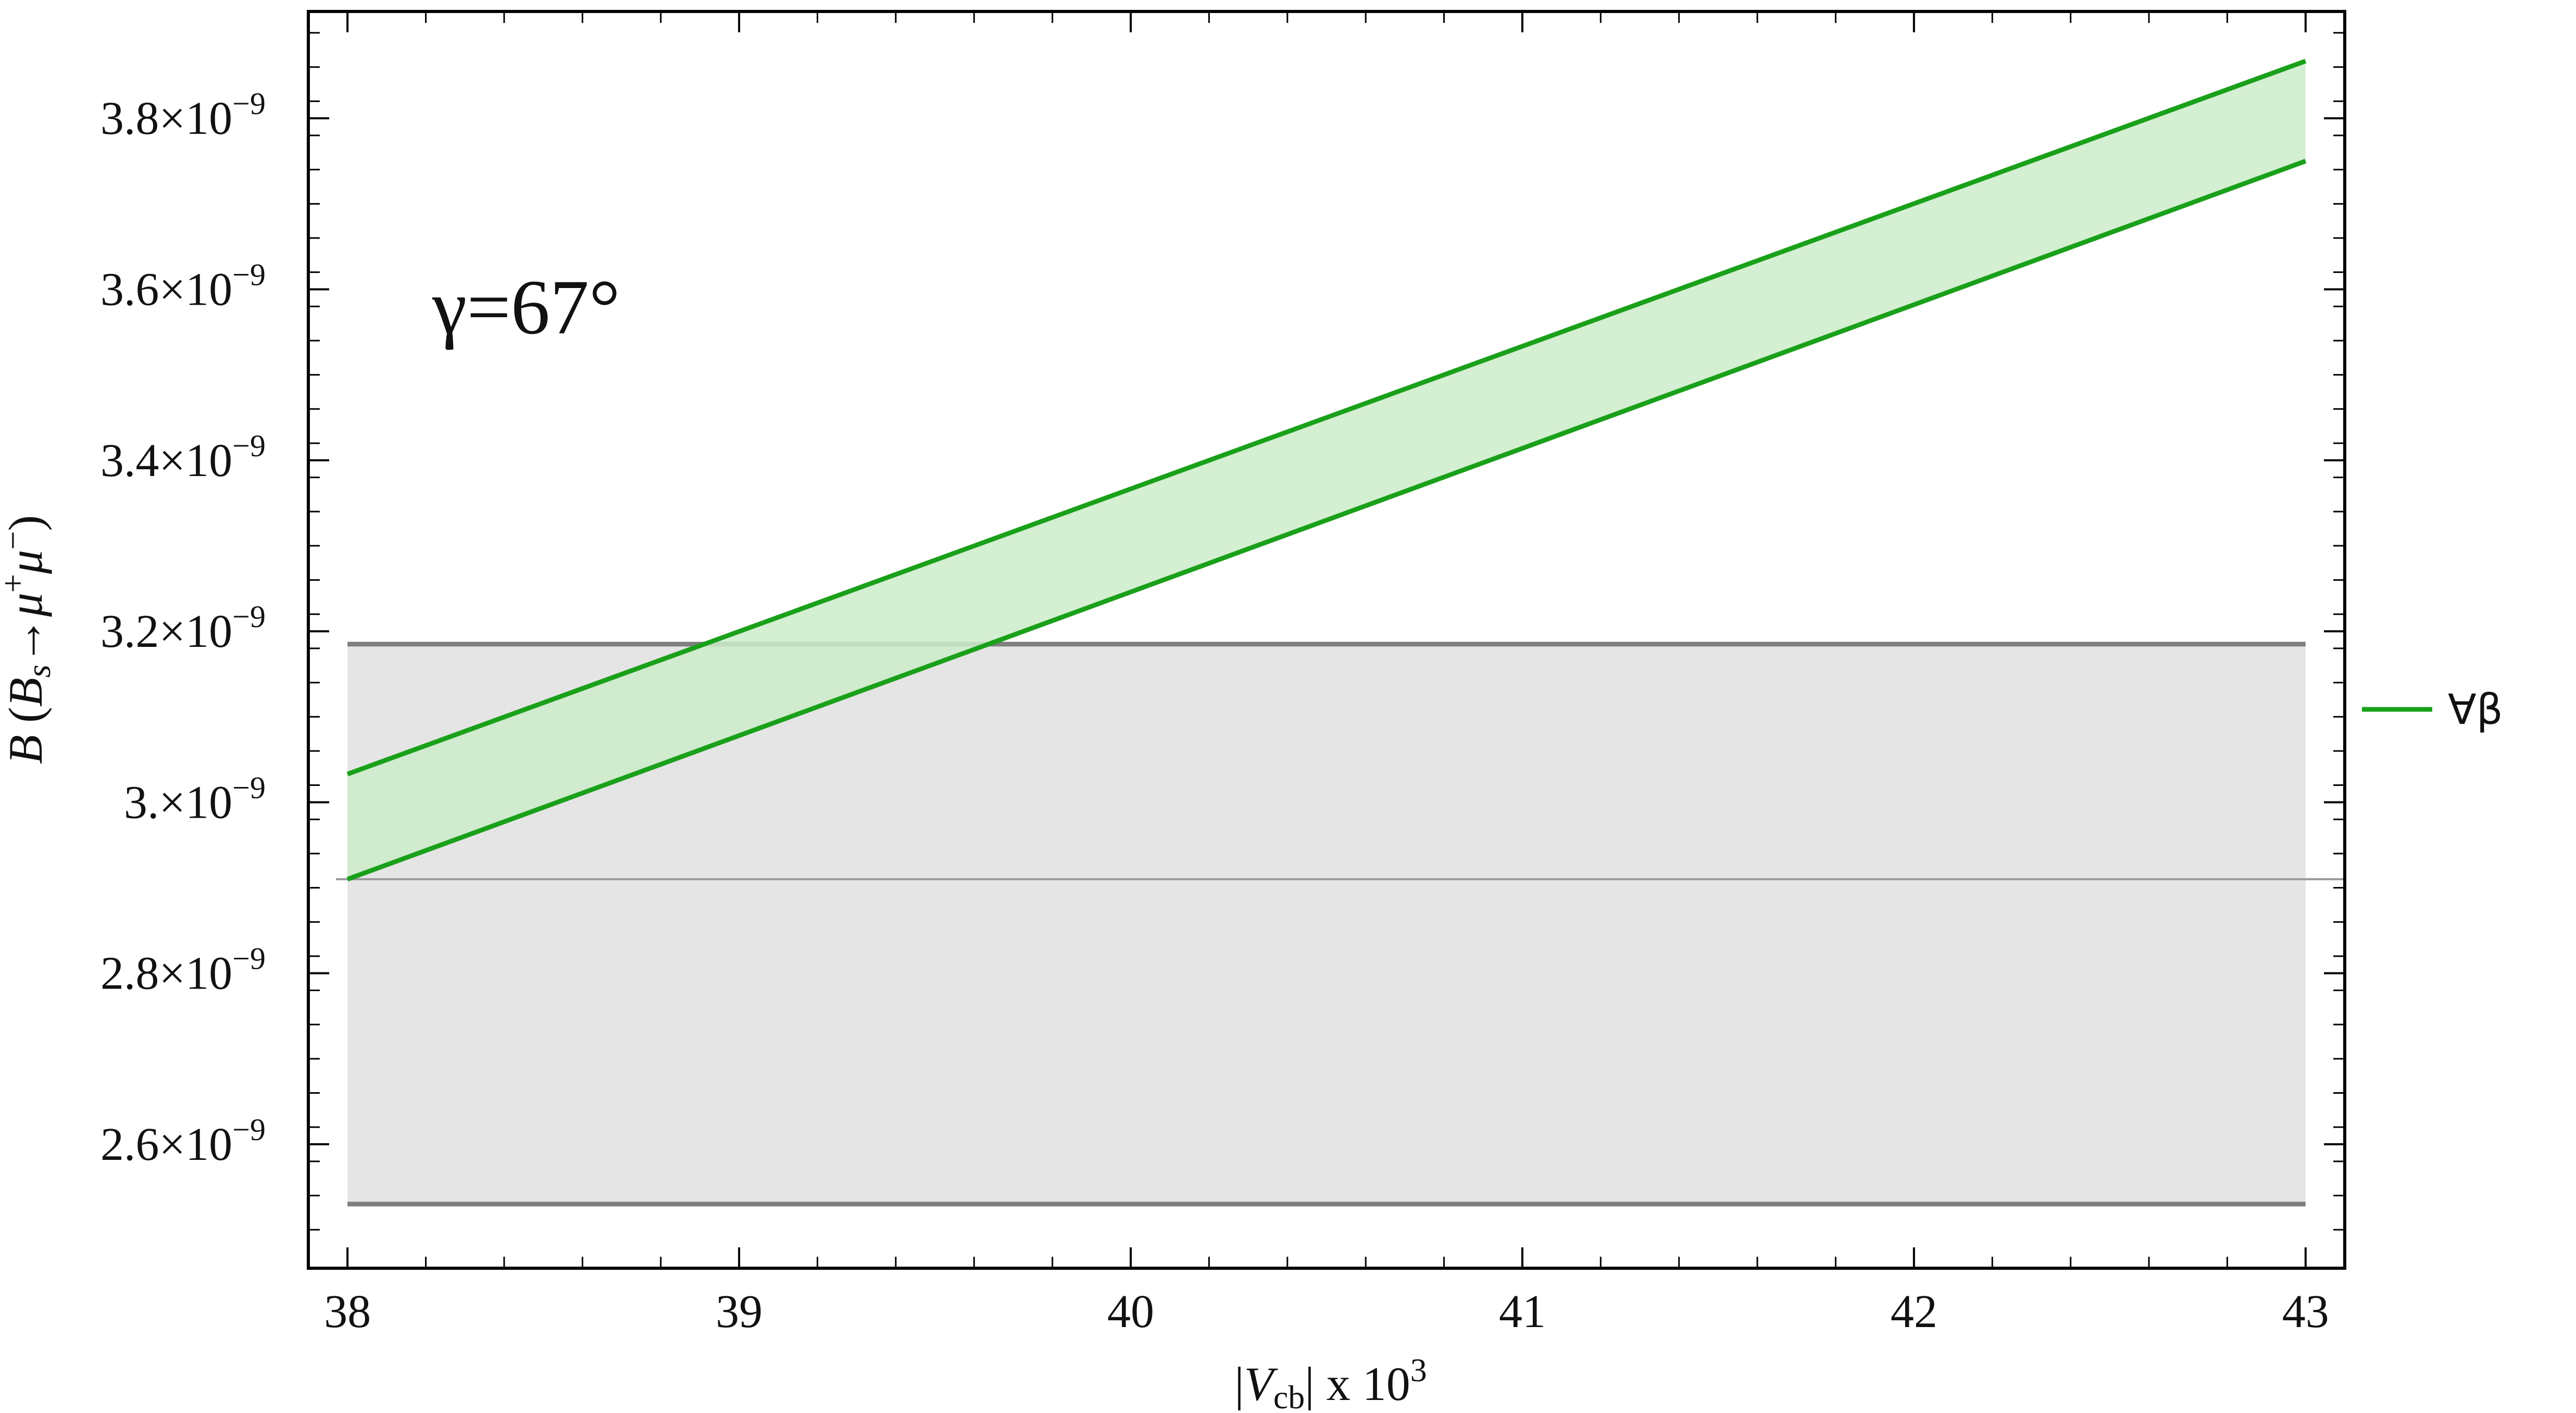  Describe the element at coordinates (347, 1311) in the screenshot. I see `x-tick-label: 38` at that location.